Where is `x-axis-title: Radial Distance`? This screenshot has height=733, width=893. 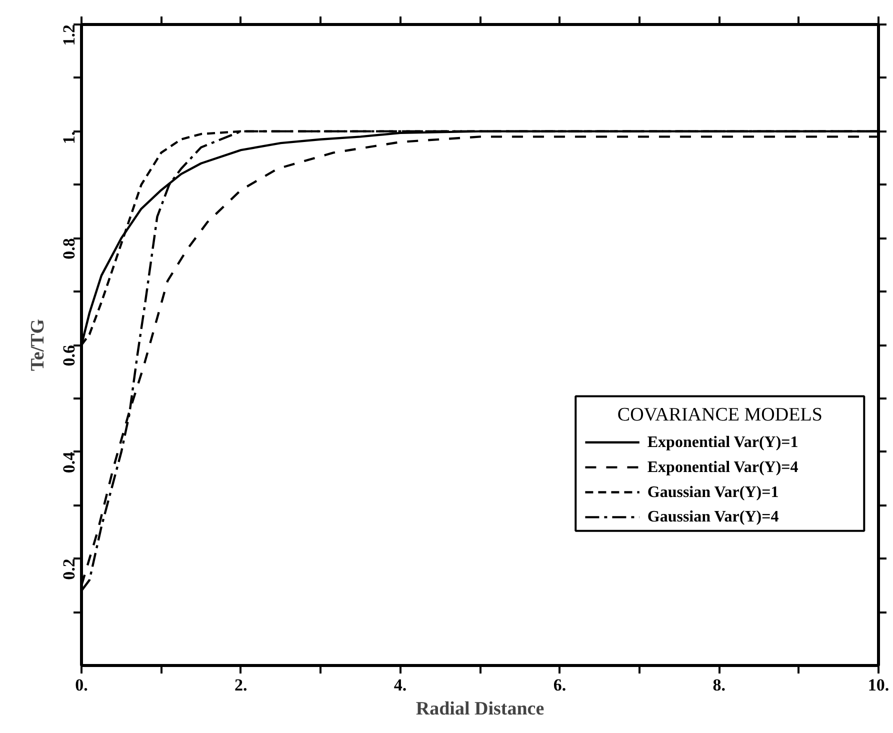 x-axis-title: Radial Distance is located at coordinates (480, 709).